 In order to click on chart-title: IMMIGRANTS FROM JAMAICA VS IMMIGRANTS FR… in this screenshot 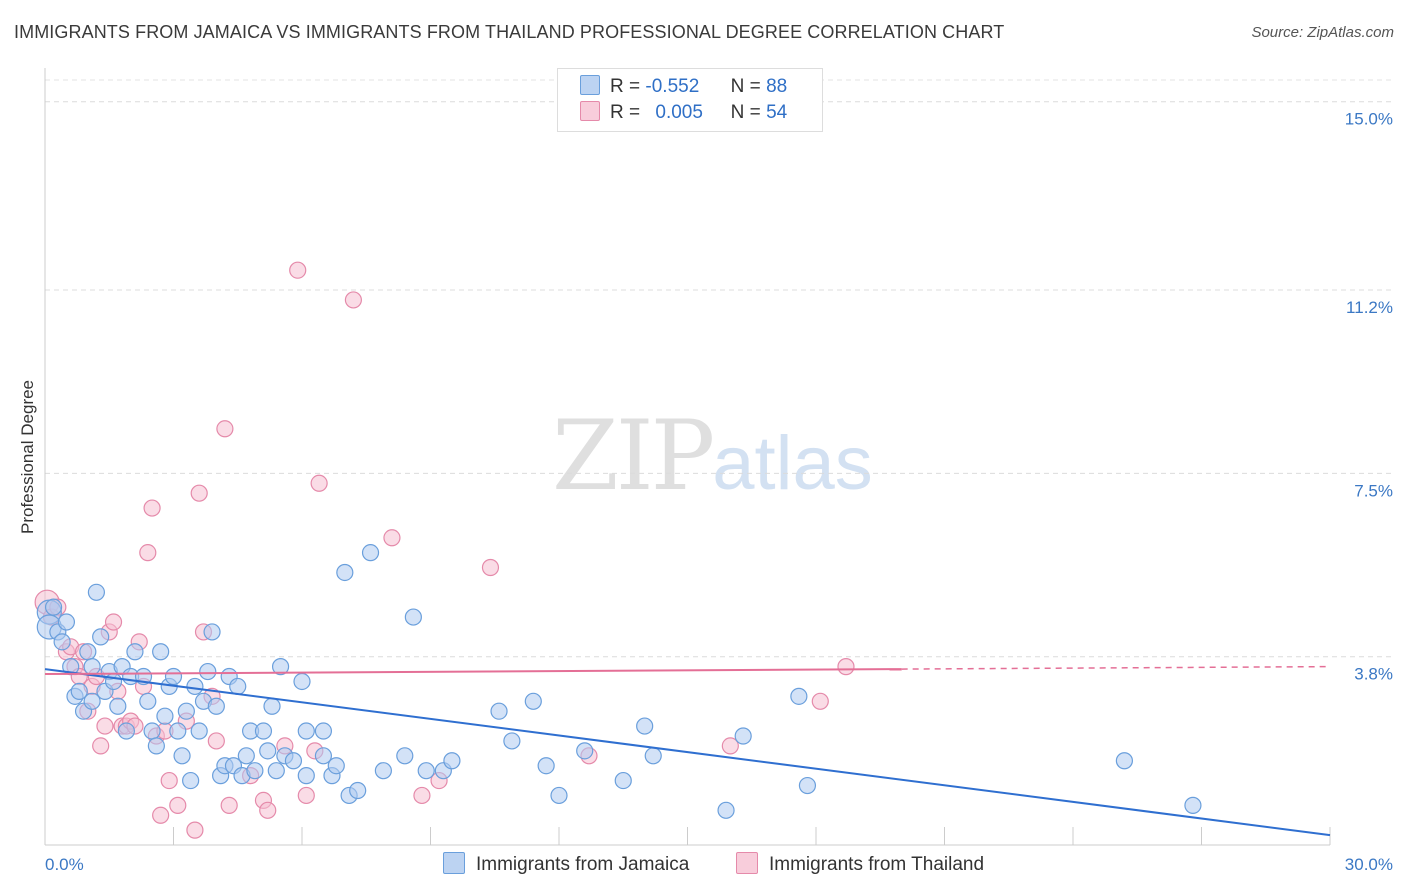, I will do `click(509, 32)`.